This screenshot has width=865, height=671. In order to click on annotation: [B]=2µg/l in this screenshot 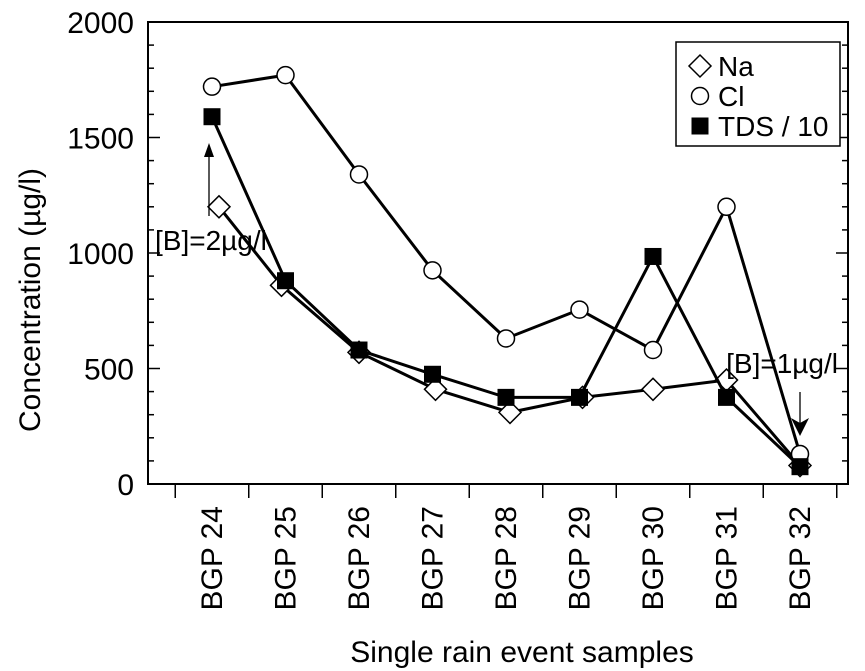, I will do `click(211, 199)`.